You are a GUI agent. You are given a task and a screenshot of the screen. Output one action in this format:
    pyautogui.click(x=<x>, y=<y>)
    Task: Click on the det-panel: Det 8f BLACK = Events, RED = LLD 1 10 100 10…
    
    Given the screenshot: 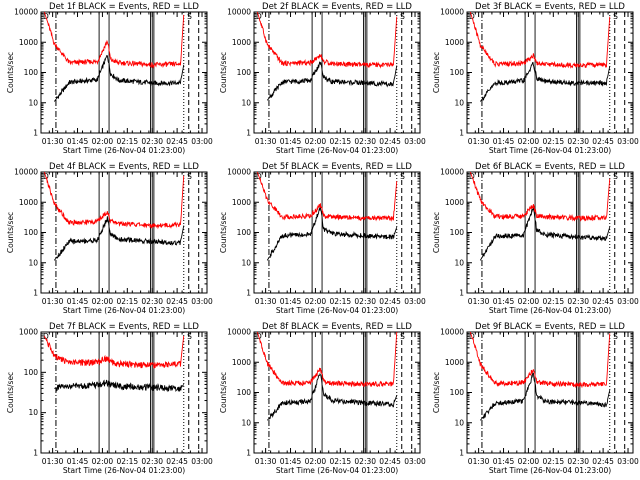 What is the action you would take?
    pyautogui.click(x=322, y=398)
    